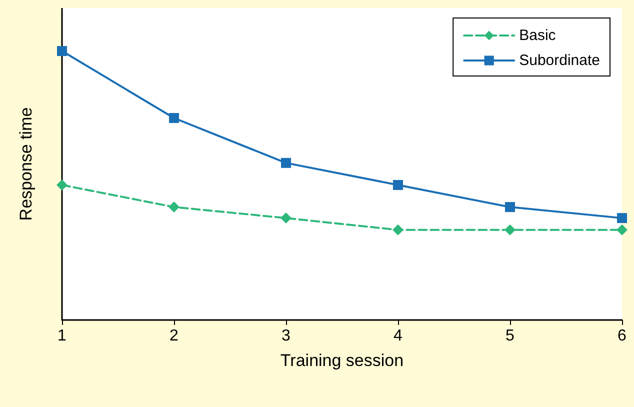 This screenshot has height=407, width=634. Describe the element at coordinates (559, 60) in the screenshot. I see `legend-label: Subordinate` at that location.